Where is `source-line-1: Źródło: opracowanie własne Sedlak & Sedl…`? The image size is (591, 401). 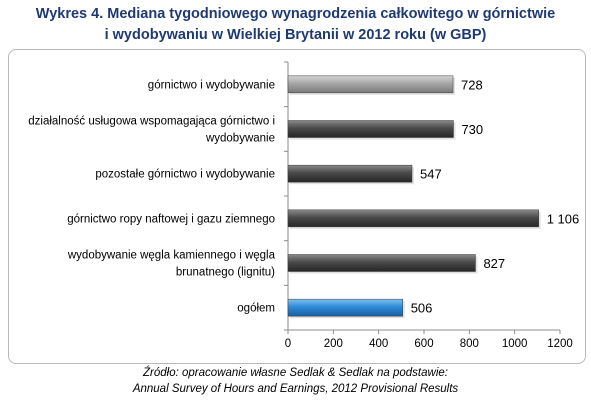
source-line-1: Źródło: opracowanie własne Sedlak & Sedl… is located at coordinates (295, 373).